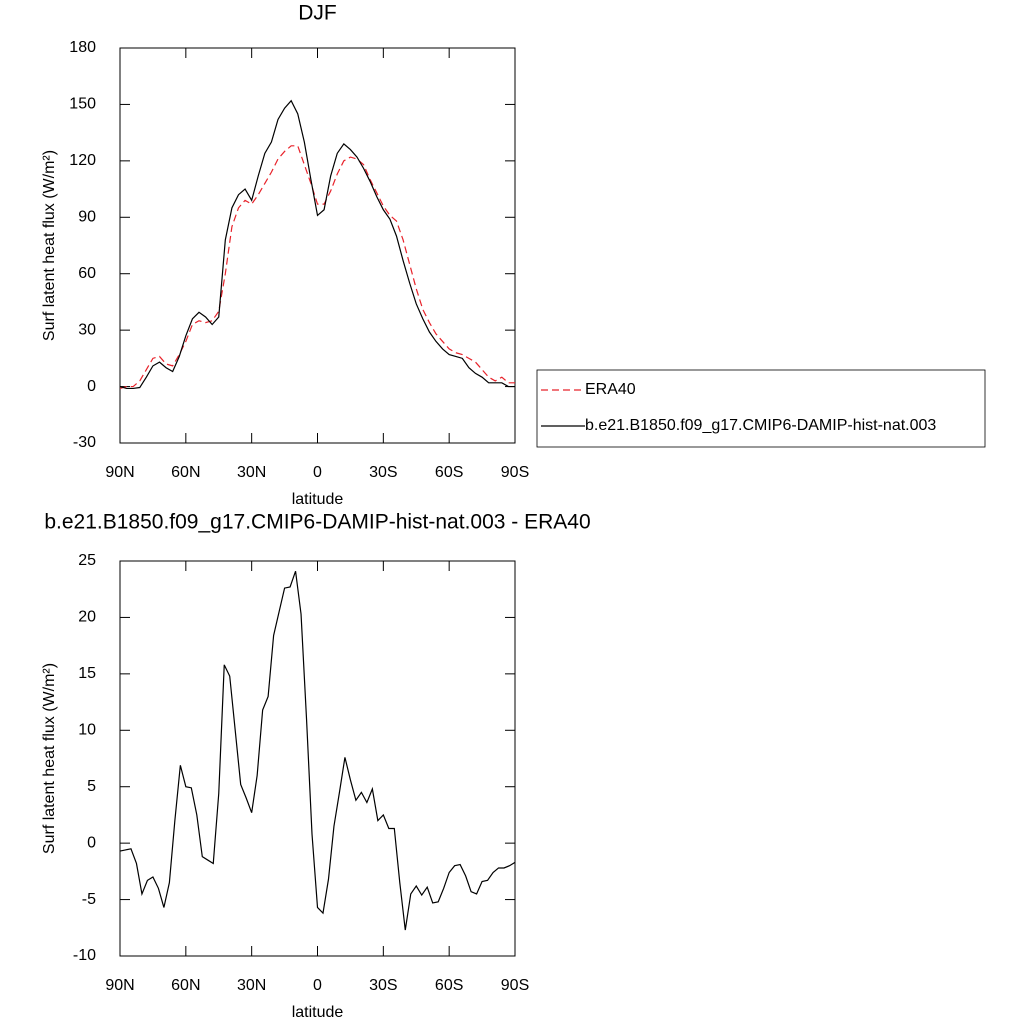 This screenshot has width=1024, height=1024. I want to click on y-tick-label: 20, so click(87, 617).